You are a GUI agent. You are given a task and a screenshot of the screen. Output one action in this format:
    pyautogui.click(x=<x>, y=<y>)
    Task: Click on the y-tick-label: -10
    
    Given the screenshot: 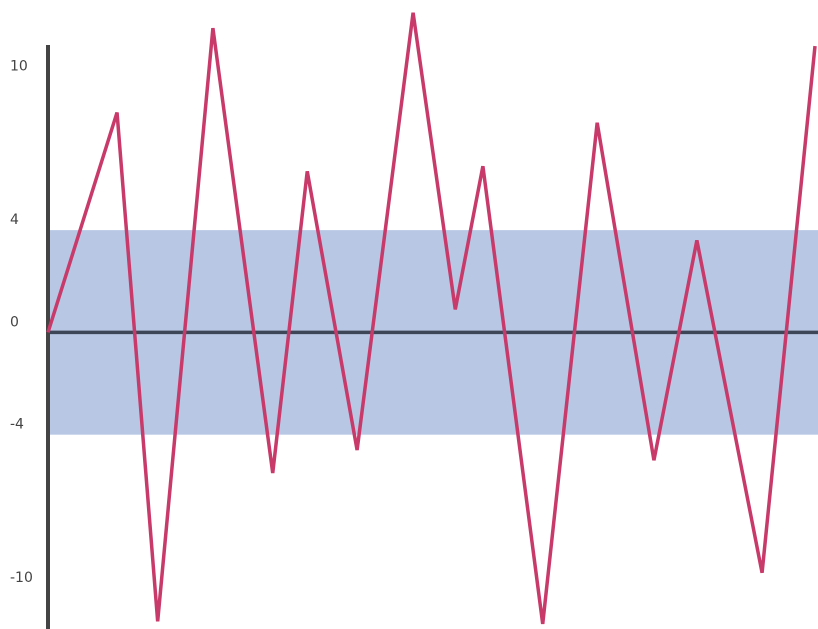 What is the action you would take?
    pyautogui.click(x=21, y=578)
    